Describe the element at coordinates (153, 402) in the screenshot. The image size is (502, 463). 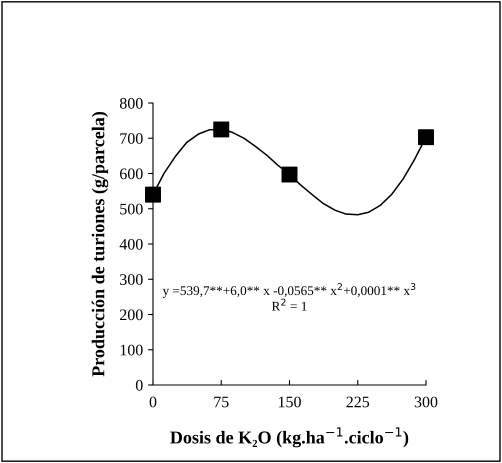
I see `x-tick-label: 0` at that location.